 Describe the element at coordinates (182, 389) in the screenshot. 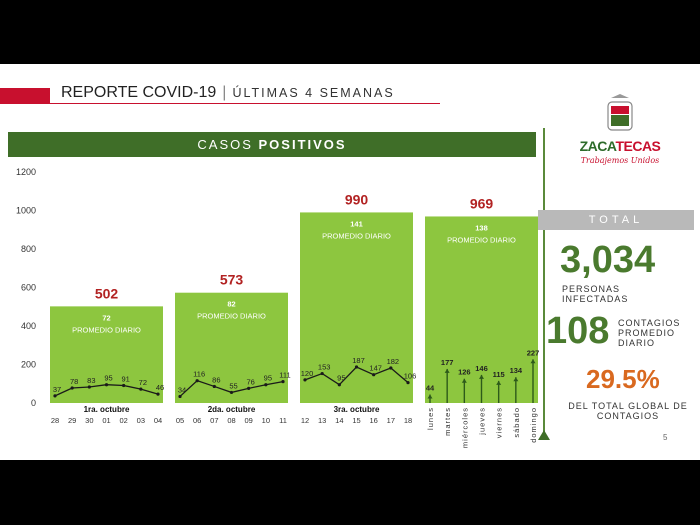

I see `daily-value-label: 34` at that location.